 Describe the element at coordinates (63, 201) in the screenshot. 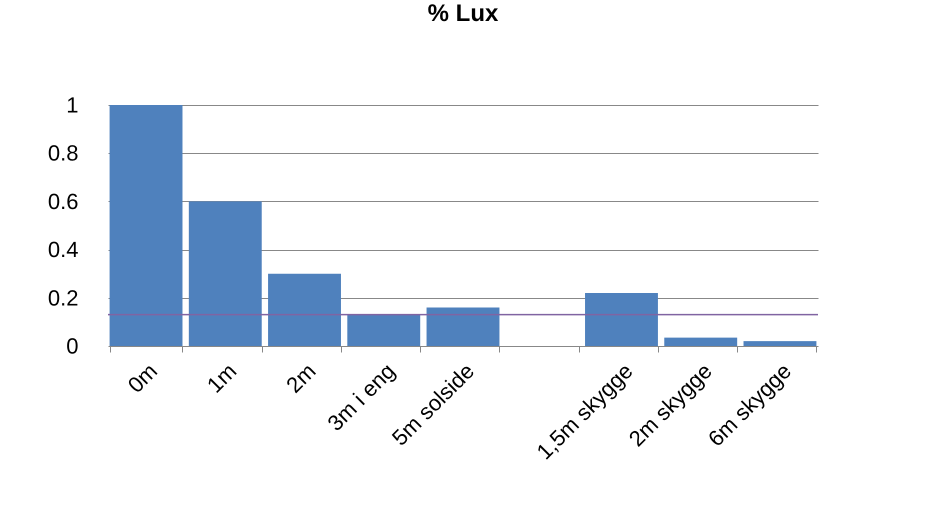

I see `y-tick-label: 0.6` at that location.